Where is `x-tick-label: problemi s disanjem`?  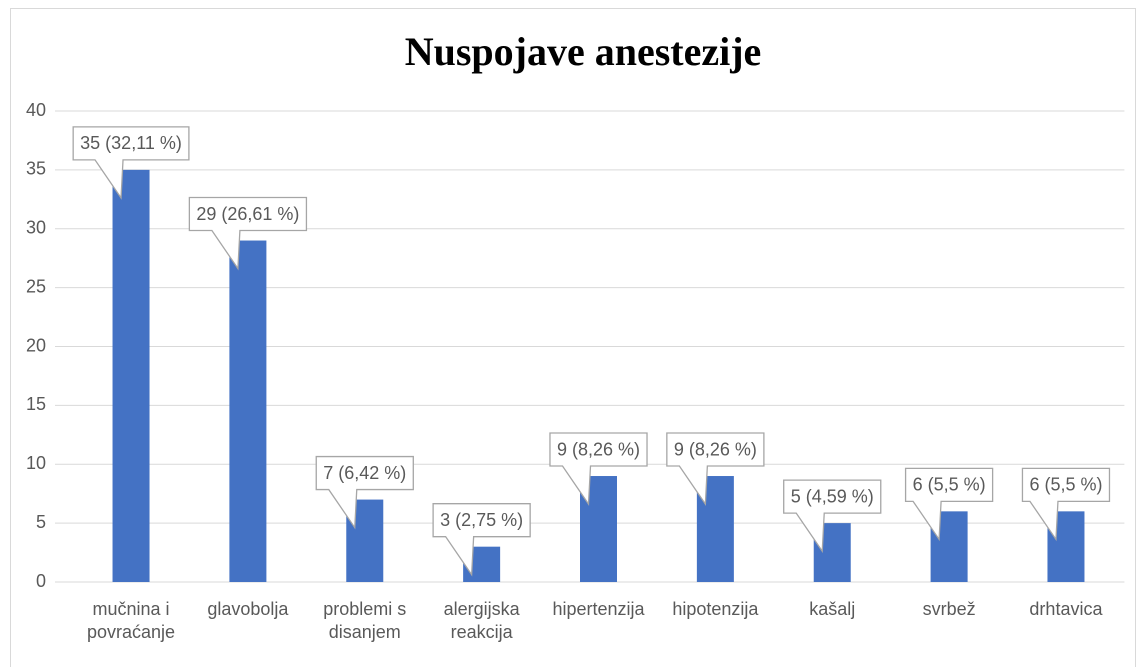
x-tick-label: problemi s disanjem is located at coordinates (365, 620).